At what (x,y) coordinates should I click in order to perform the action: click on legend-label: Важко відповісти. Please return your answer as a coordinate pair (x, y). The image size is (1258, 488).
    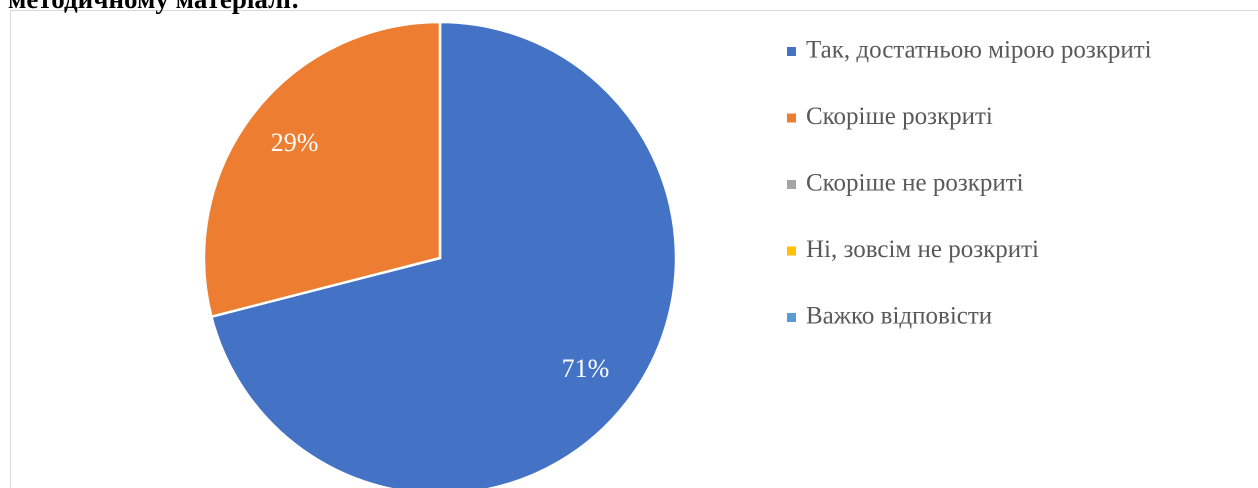
    Looking at the image, I should click on (899, 316).